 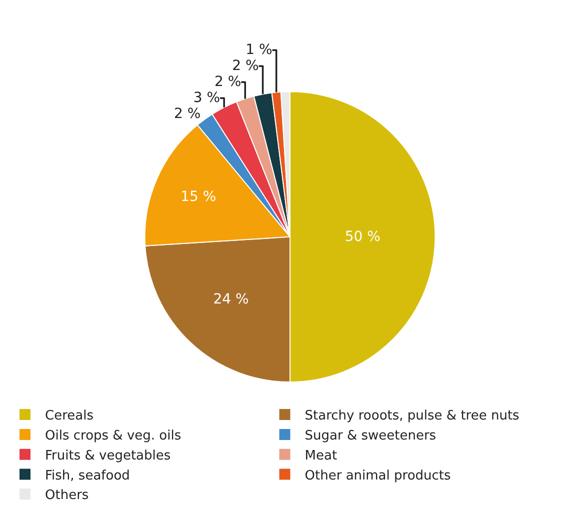 What do you see at coordinates (69, 416) in the screenshot?
I see `legend-label: Cereals` at bounding box center [69, 416].